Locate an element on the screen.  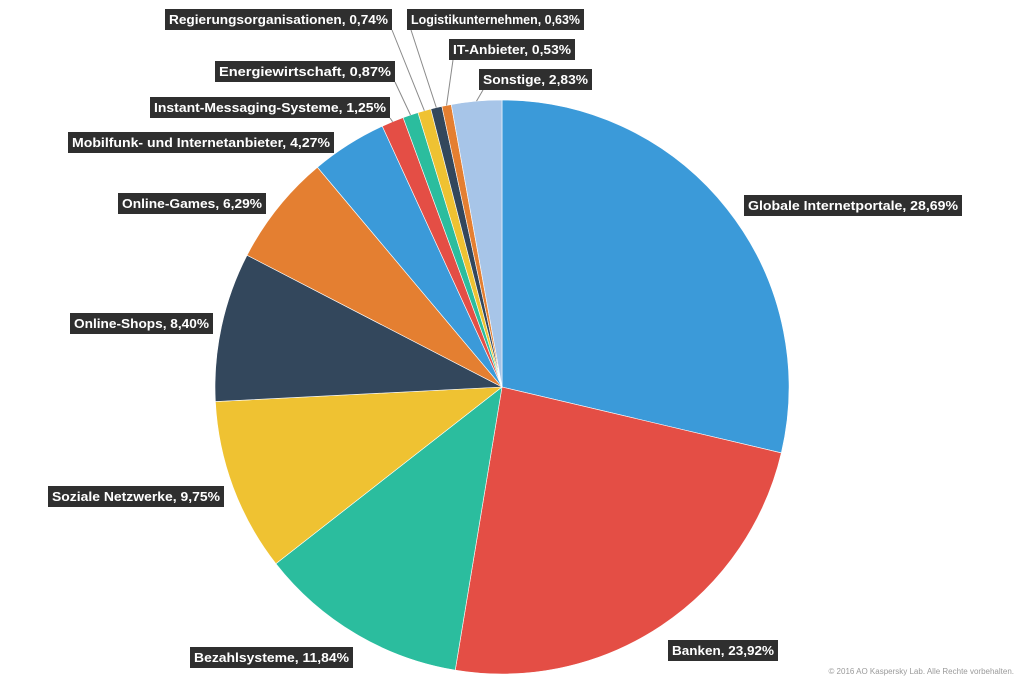
slice-label-text: Online-Shops, 8,40% is located at coordinates (141, 323).